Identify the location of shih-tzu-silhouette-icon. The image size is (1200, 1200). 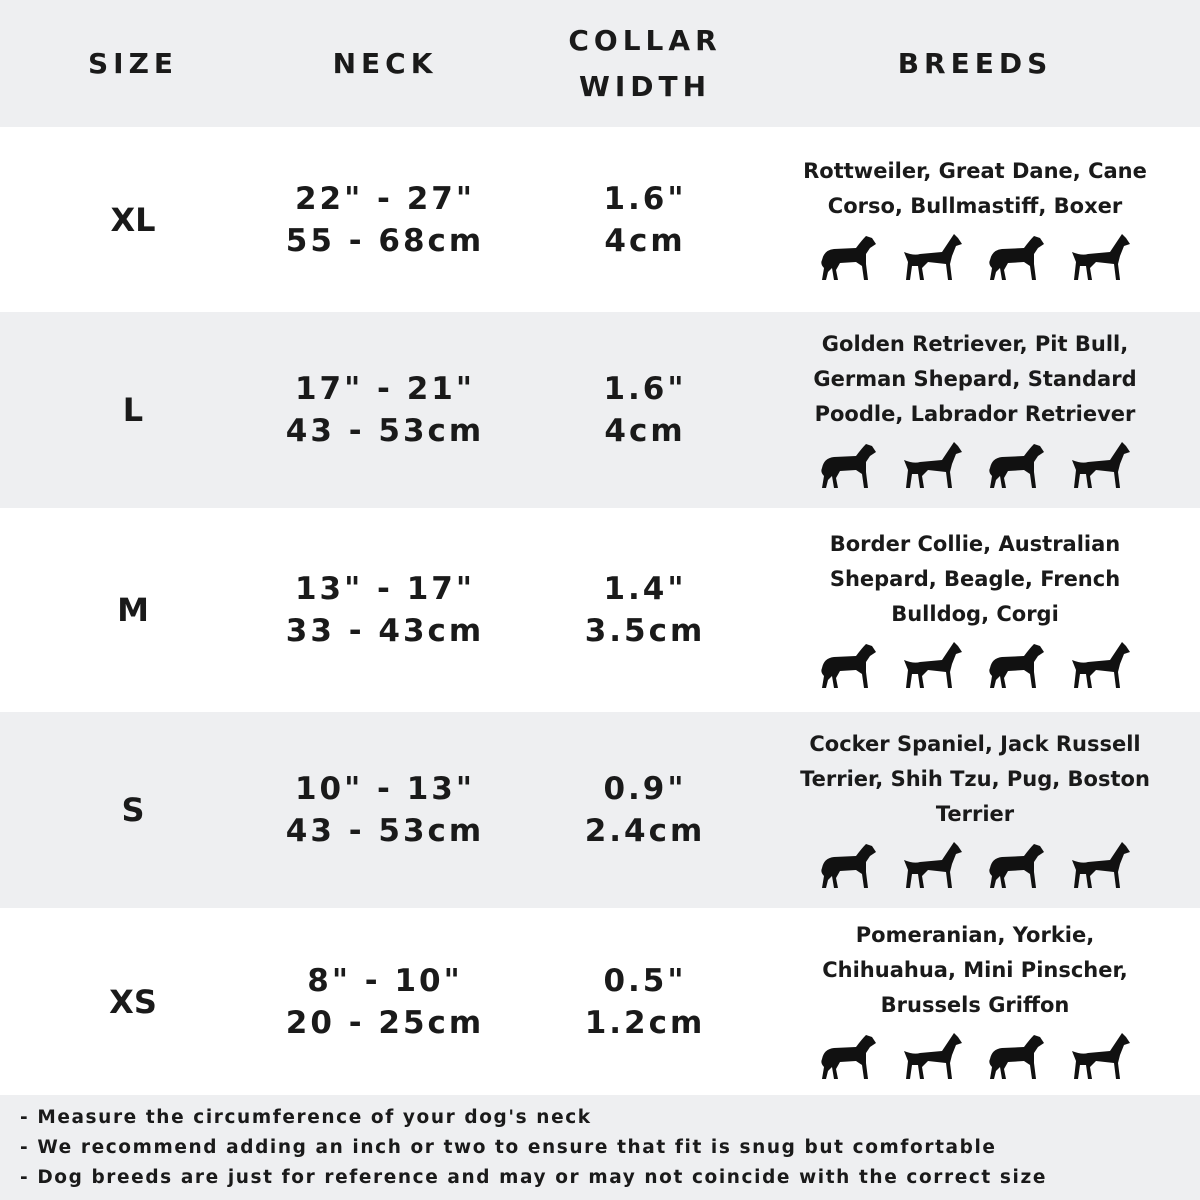
(1016, 865).